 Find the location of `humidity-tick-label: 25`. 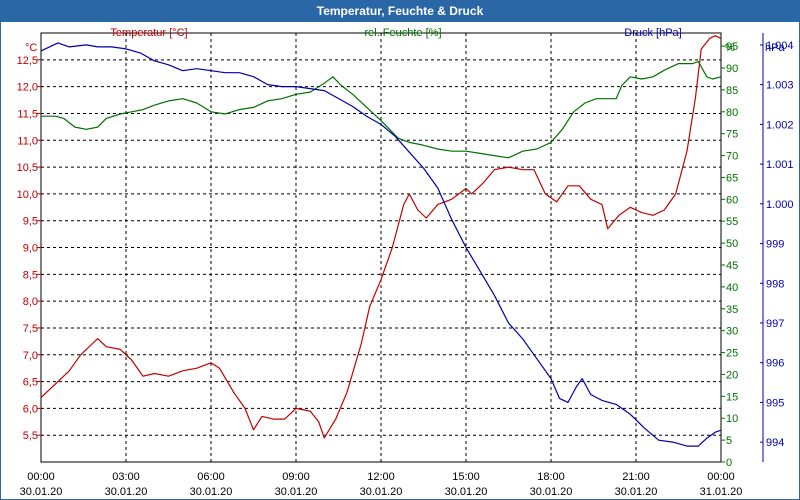

humidity-tick-label: 25 is located at coordinates (732, 354).